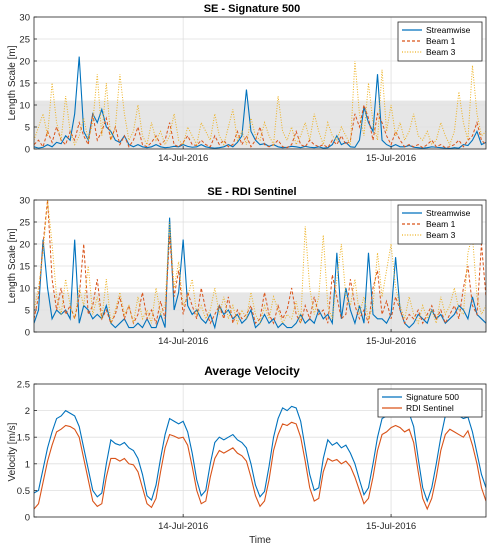 This screenshot has width=495, height=550. What do you see at coordinates (23, 438) in the screenshot?
I see `y-tick-label: 1.5` at bounding box center [23, 438].